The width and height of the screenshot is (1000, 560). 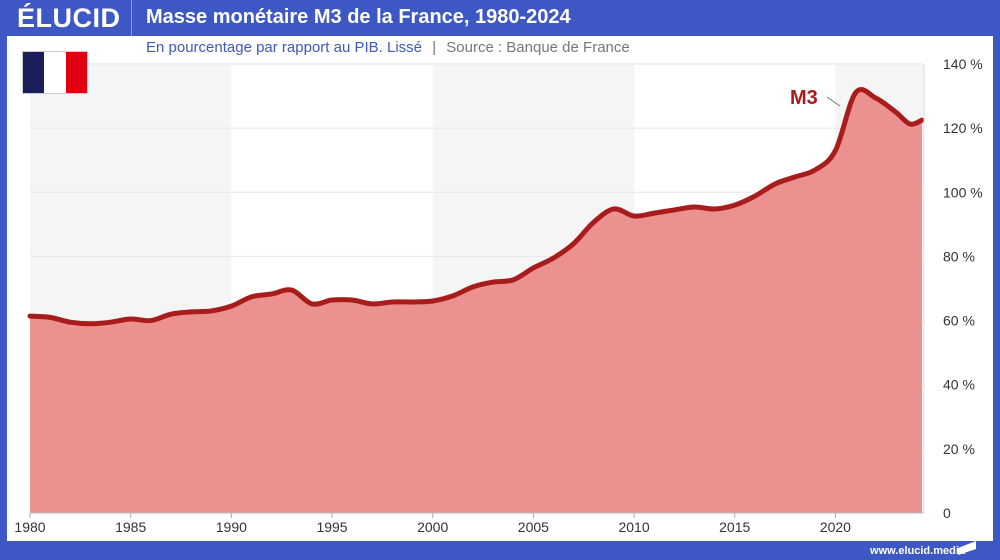 I want to click on x-tick-label: 1985, so click(x=130, y=527).